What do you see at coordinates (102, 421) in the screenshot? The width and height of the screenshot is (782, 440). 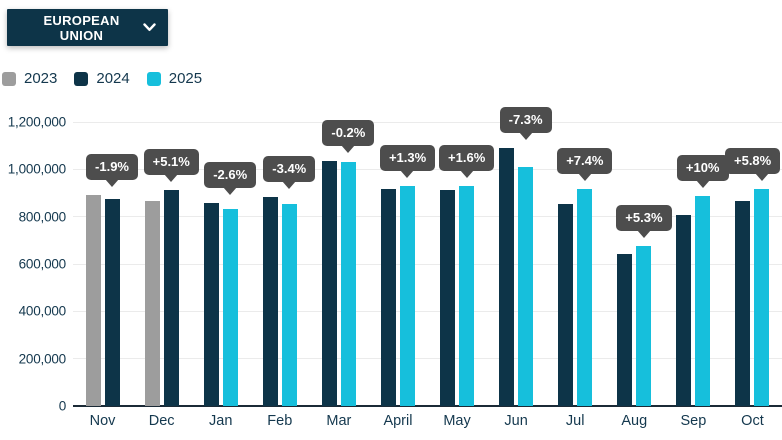 I see `x-axis-label-Nov: Nov` at bounding box center [102, 421].